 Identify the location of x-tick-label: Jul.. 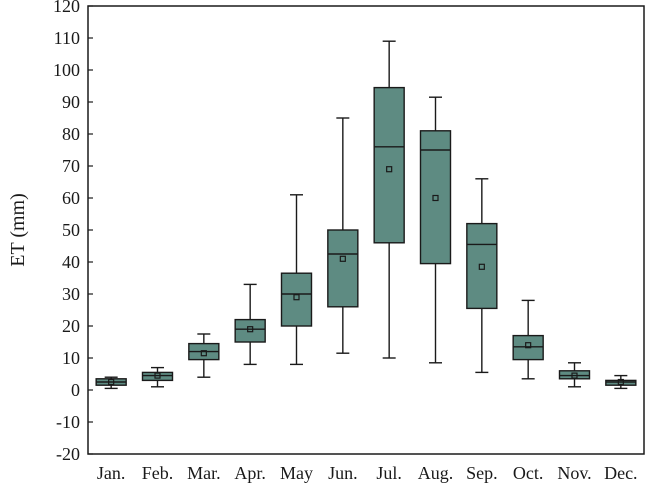
(389, 473).